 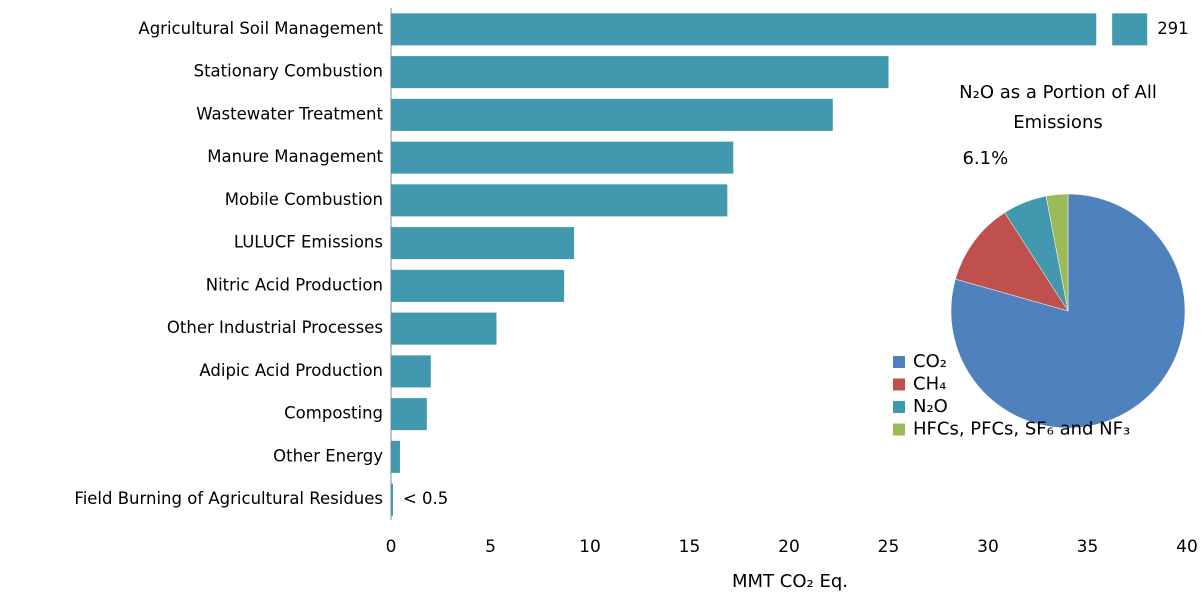 What do you see at coordinates (328, 455) in the screenshot?
I see `y-tick-label: Other Energy` at bounding box center [328, 455].